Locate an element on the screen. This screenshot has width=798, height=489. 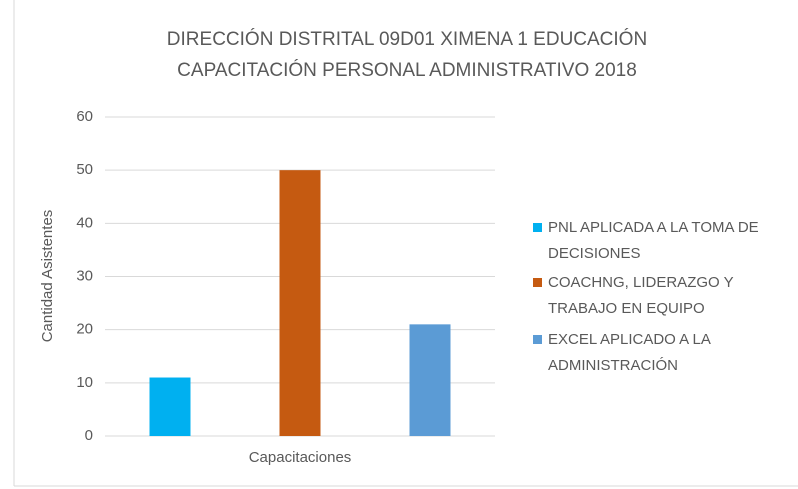
y-tick-label: 50 is located at coordinates (84, 169).